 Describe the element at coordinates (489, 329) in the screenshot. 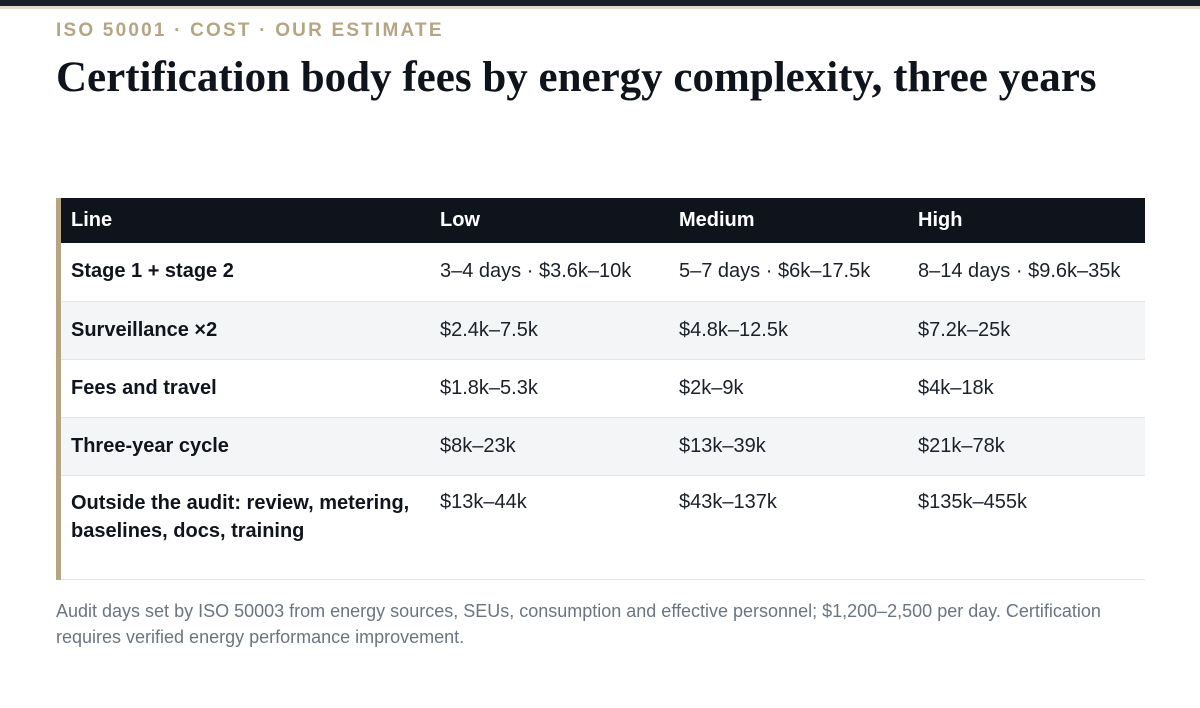

I see `cell-low: $2.4k–7.5k` at that location.